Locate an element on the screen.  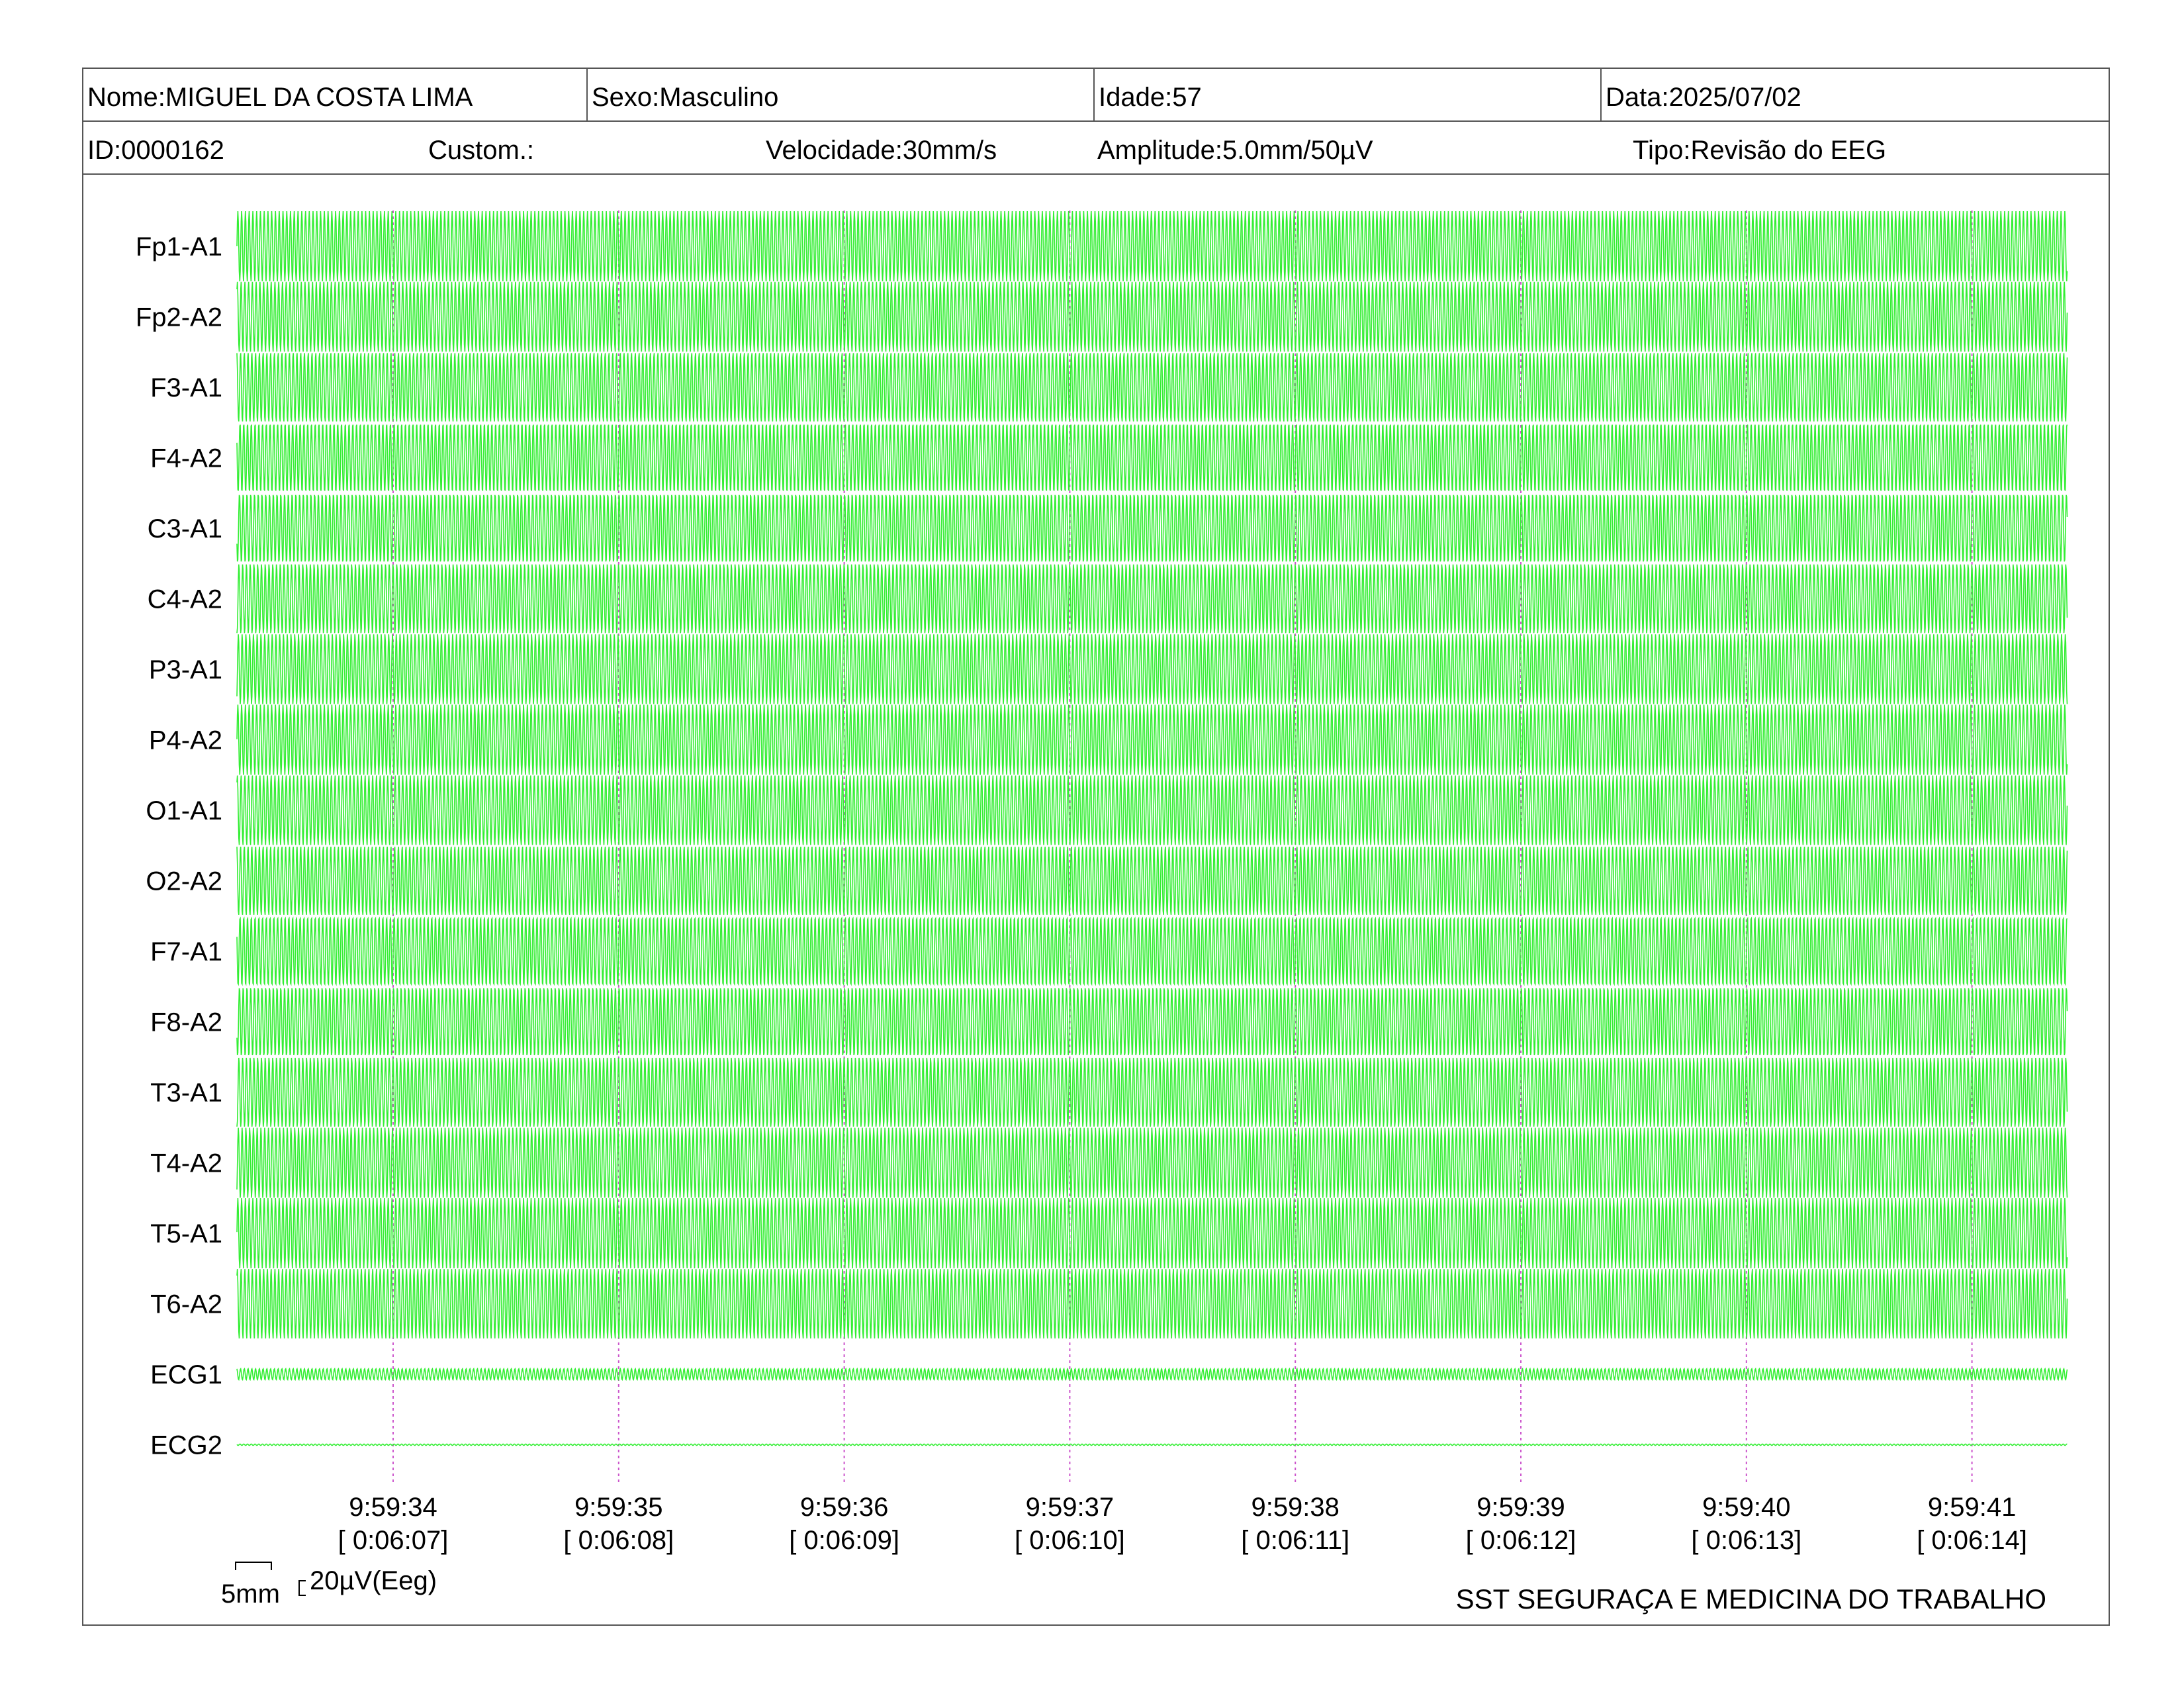
patient-age: Idade:57 is located at coordinates (1346, 94).